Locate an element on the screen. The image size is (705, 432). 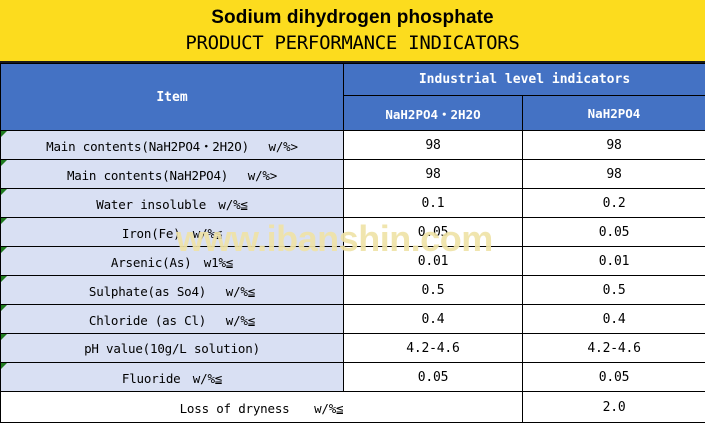
table-row: Main contents(NaH2PO4・2H2O) w/%> 98 98 is located at coordinates (352, 145).